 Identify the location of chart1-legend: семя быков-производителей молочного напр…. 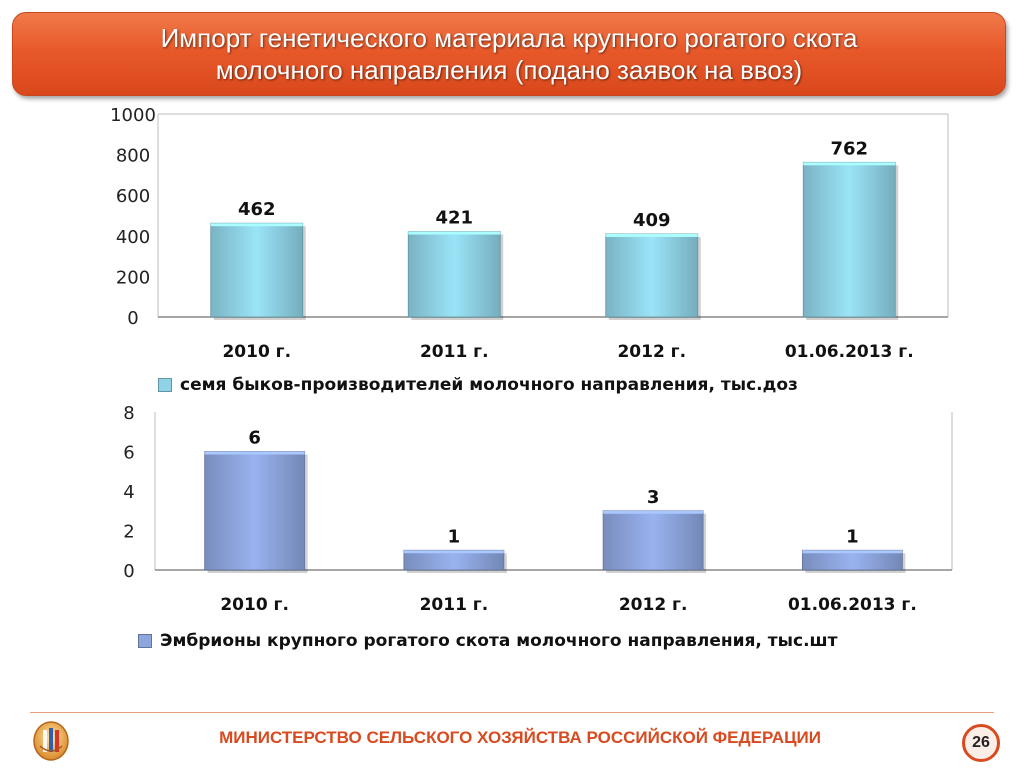
(478, 385).